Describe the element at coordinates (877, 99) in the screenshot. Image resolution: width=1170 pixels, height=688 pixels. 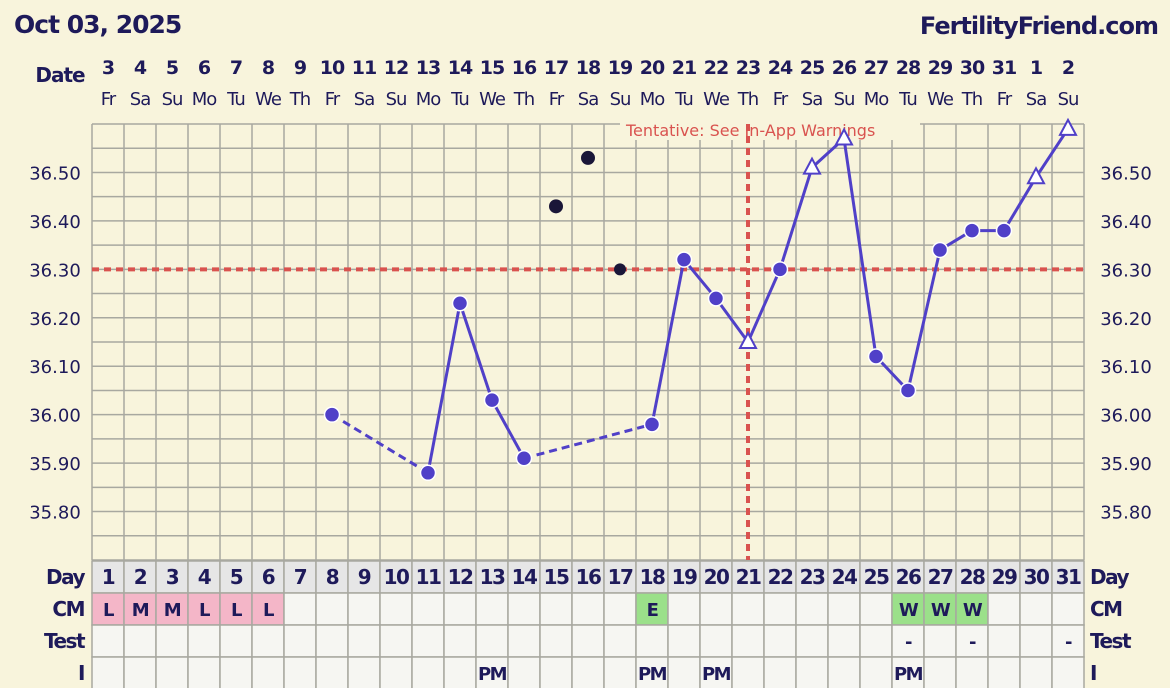
I see `weekday-tick: Mo` at that location.